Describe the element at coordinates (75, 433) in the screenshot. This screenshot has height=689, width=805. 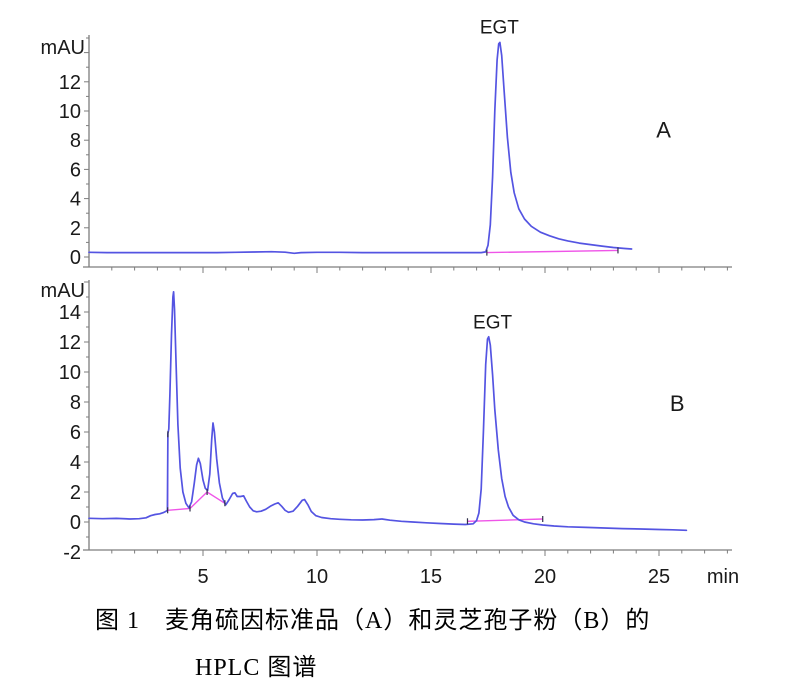
I see `panel-B-y-tick-label: 6` at that location.